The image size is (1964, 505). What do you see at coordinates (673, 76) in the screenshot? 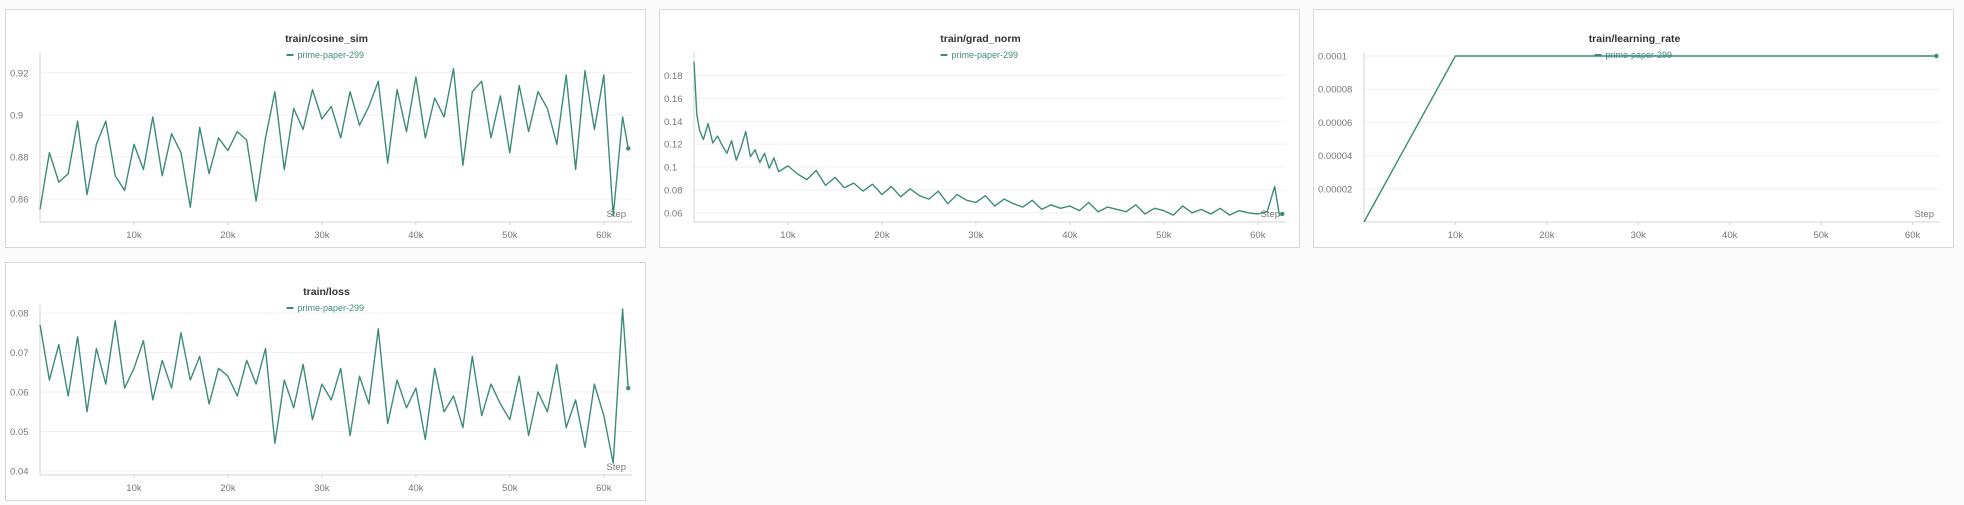
I see `y-tick-label: 0.18` at bounding box center [673, 76].